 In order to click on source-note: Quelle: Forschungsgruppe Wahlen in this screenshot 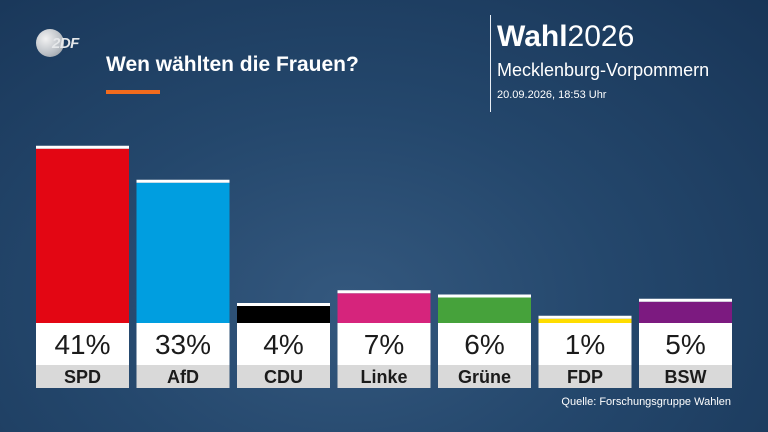, I will do `click(646, 402)`.